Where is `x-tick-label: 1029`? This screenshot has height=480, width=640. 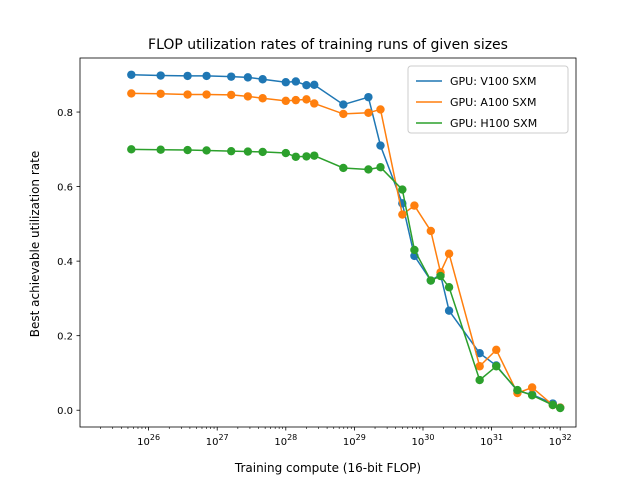 x-tick-label: 1029 is located at coordinates (354, 440).